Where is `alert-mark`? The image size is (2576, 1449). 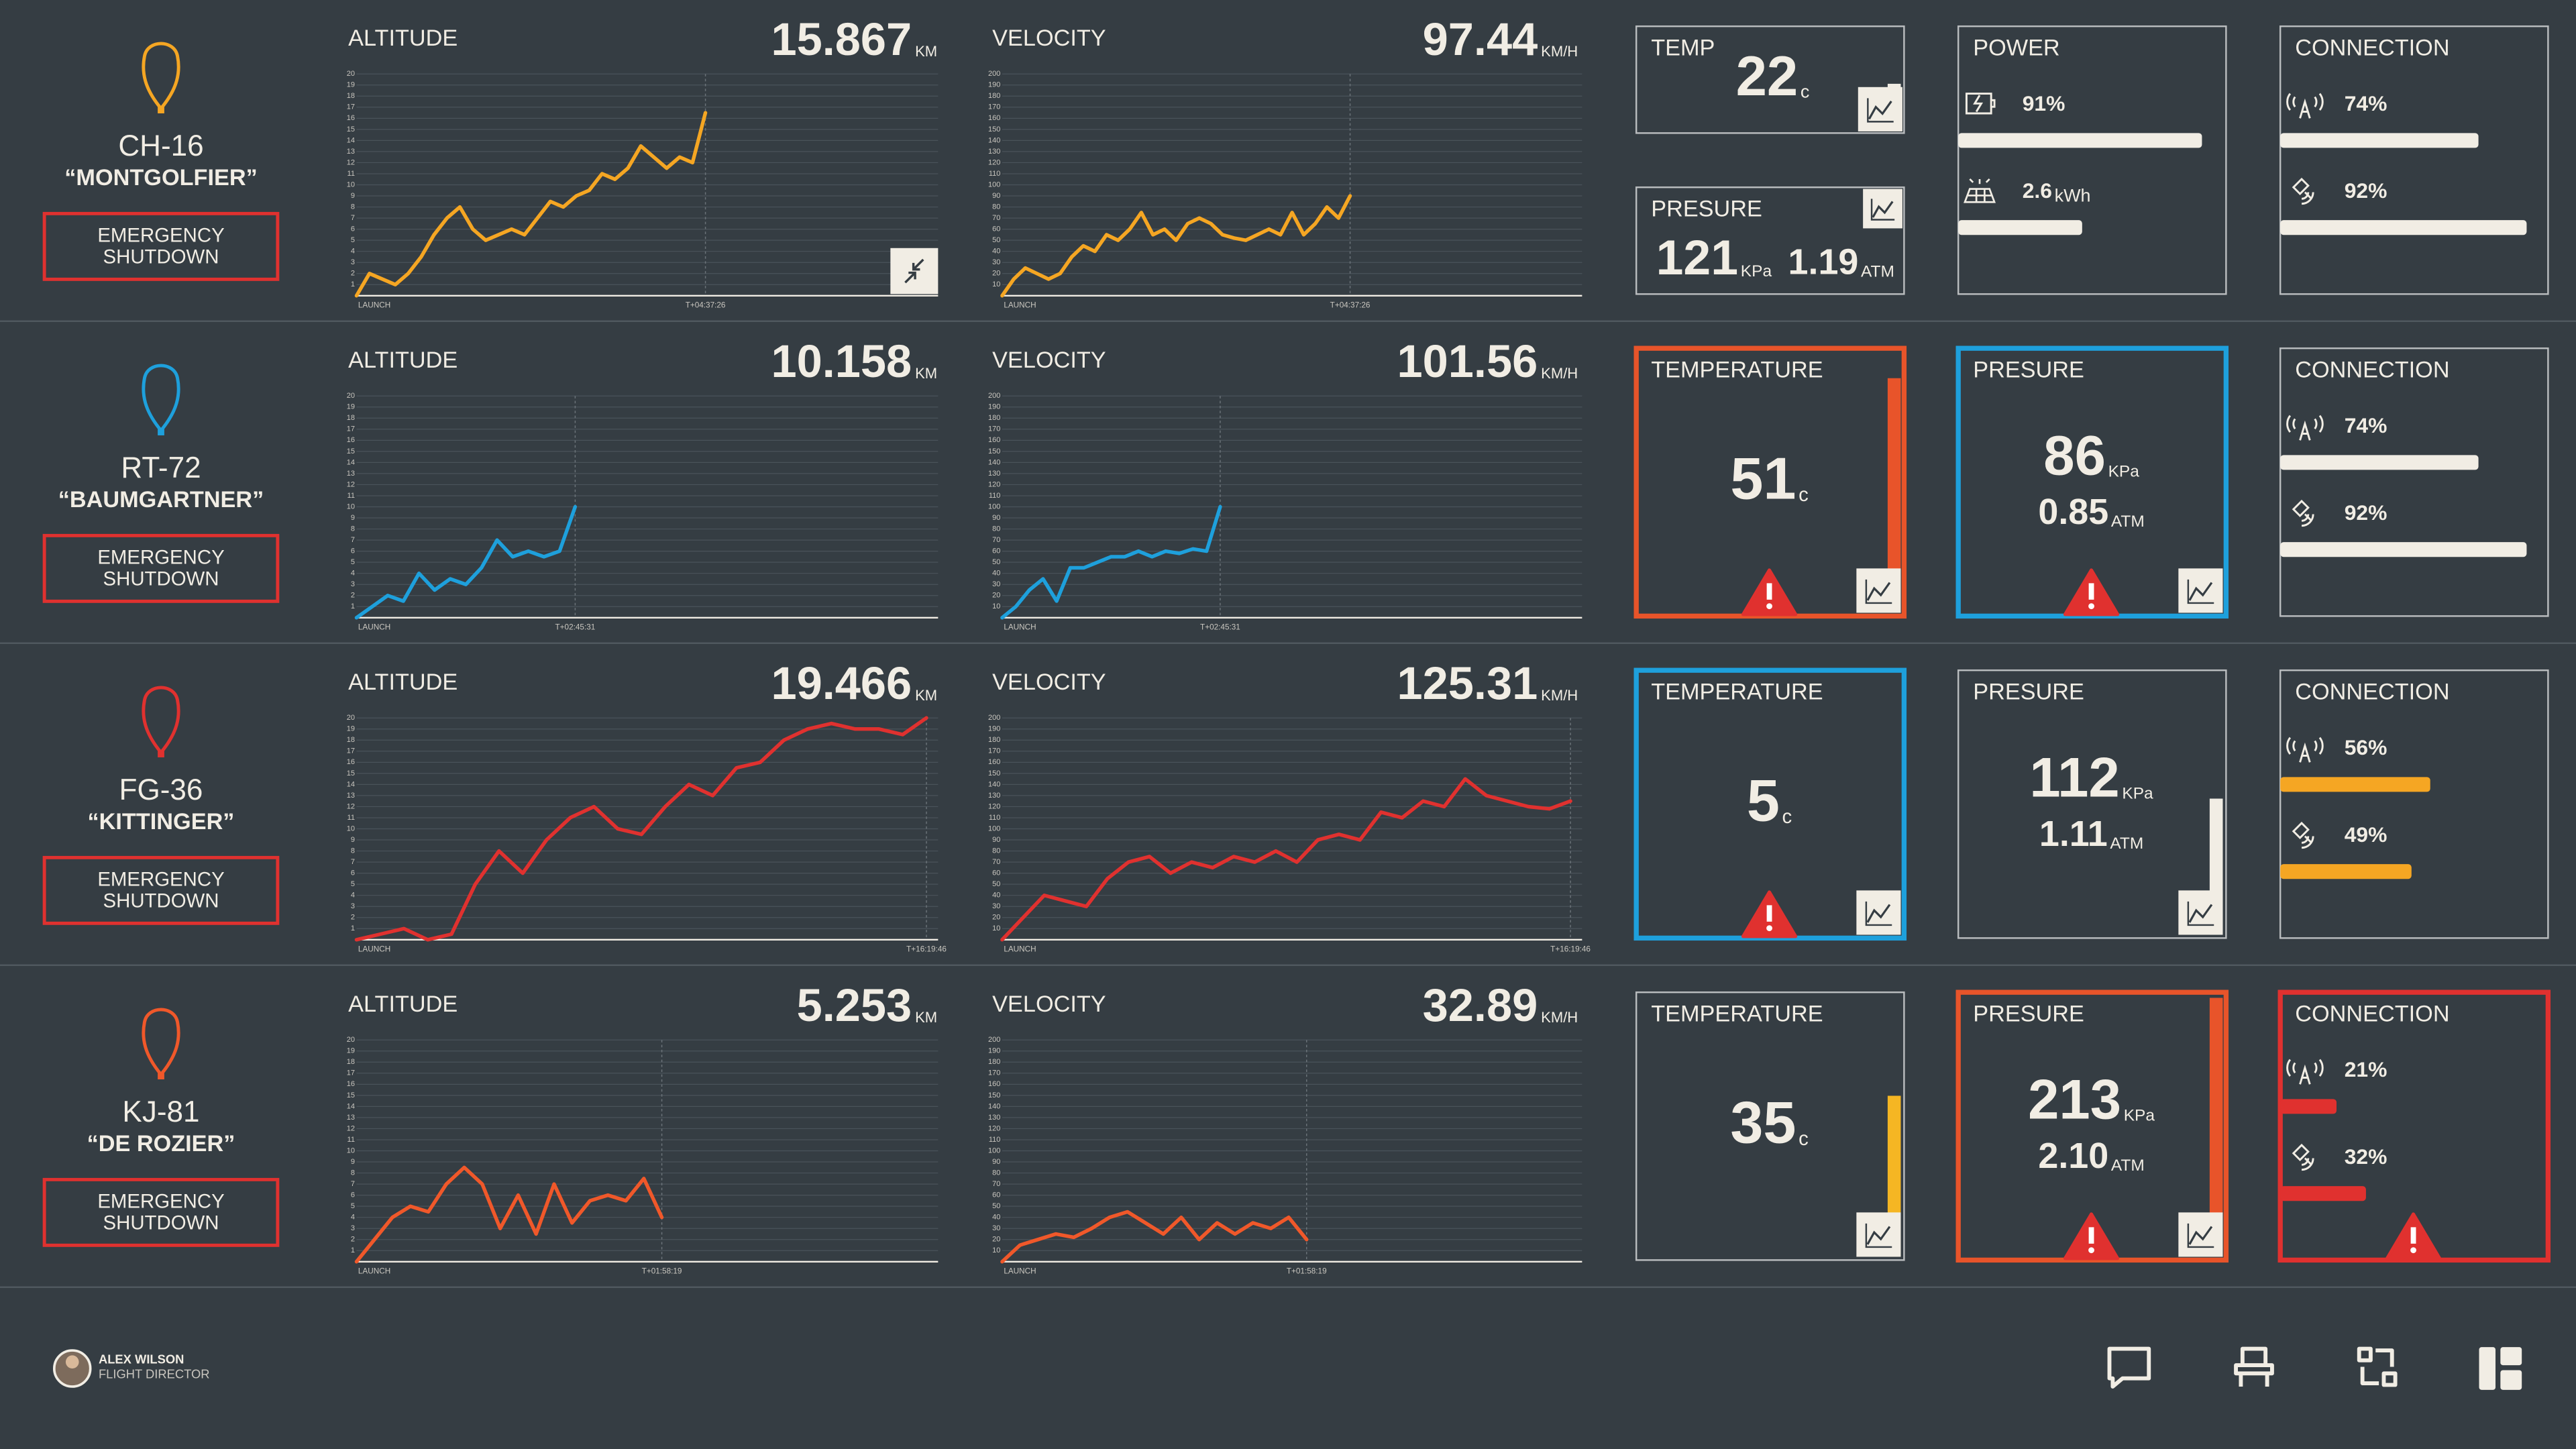
alert-mark is located at coordinates (2413, 1235).